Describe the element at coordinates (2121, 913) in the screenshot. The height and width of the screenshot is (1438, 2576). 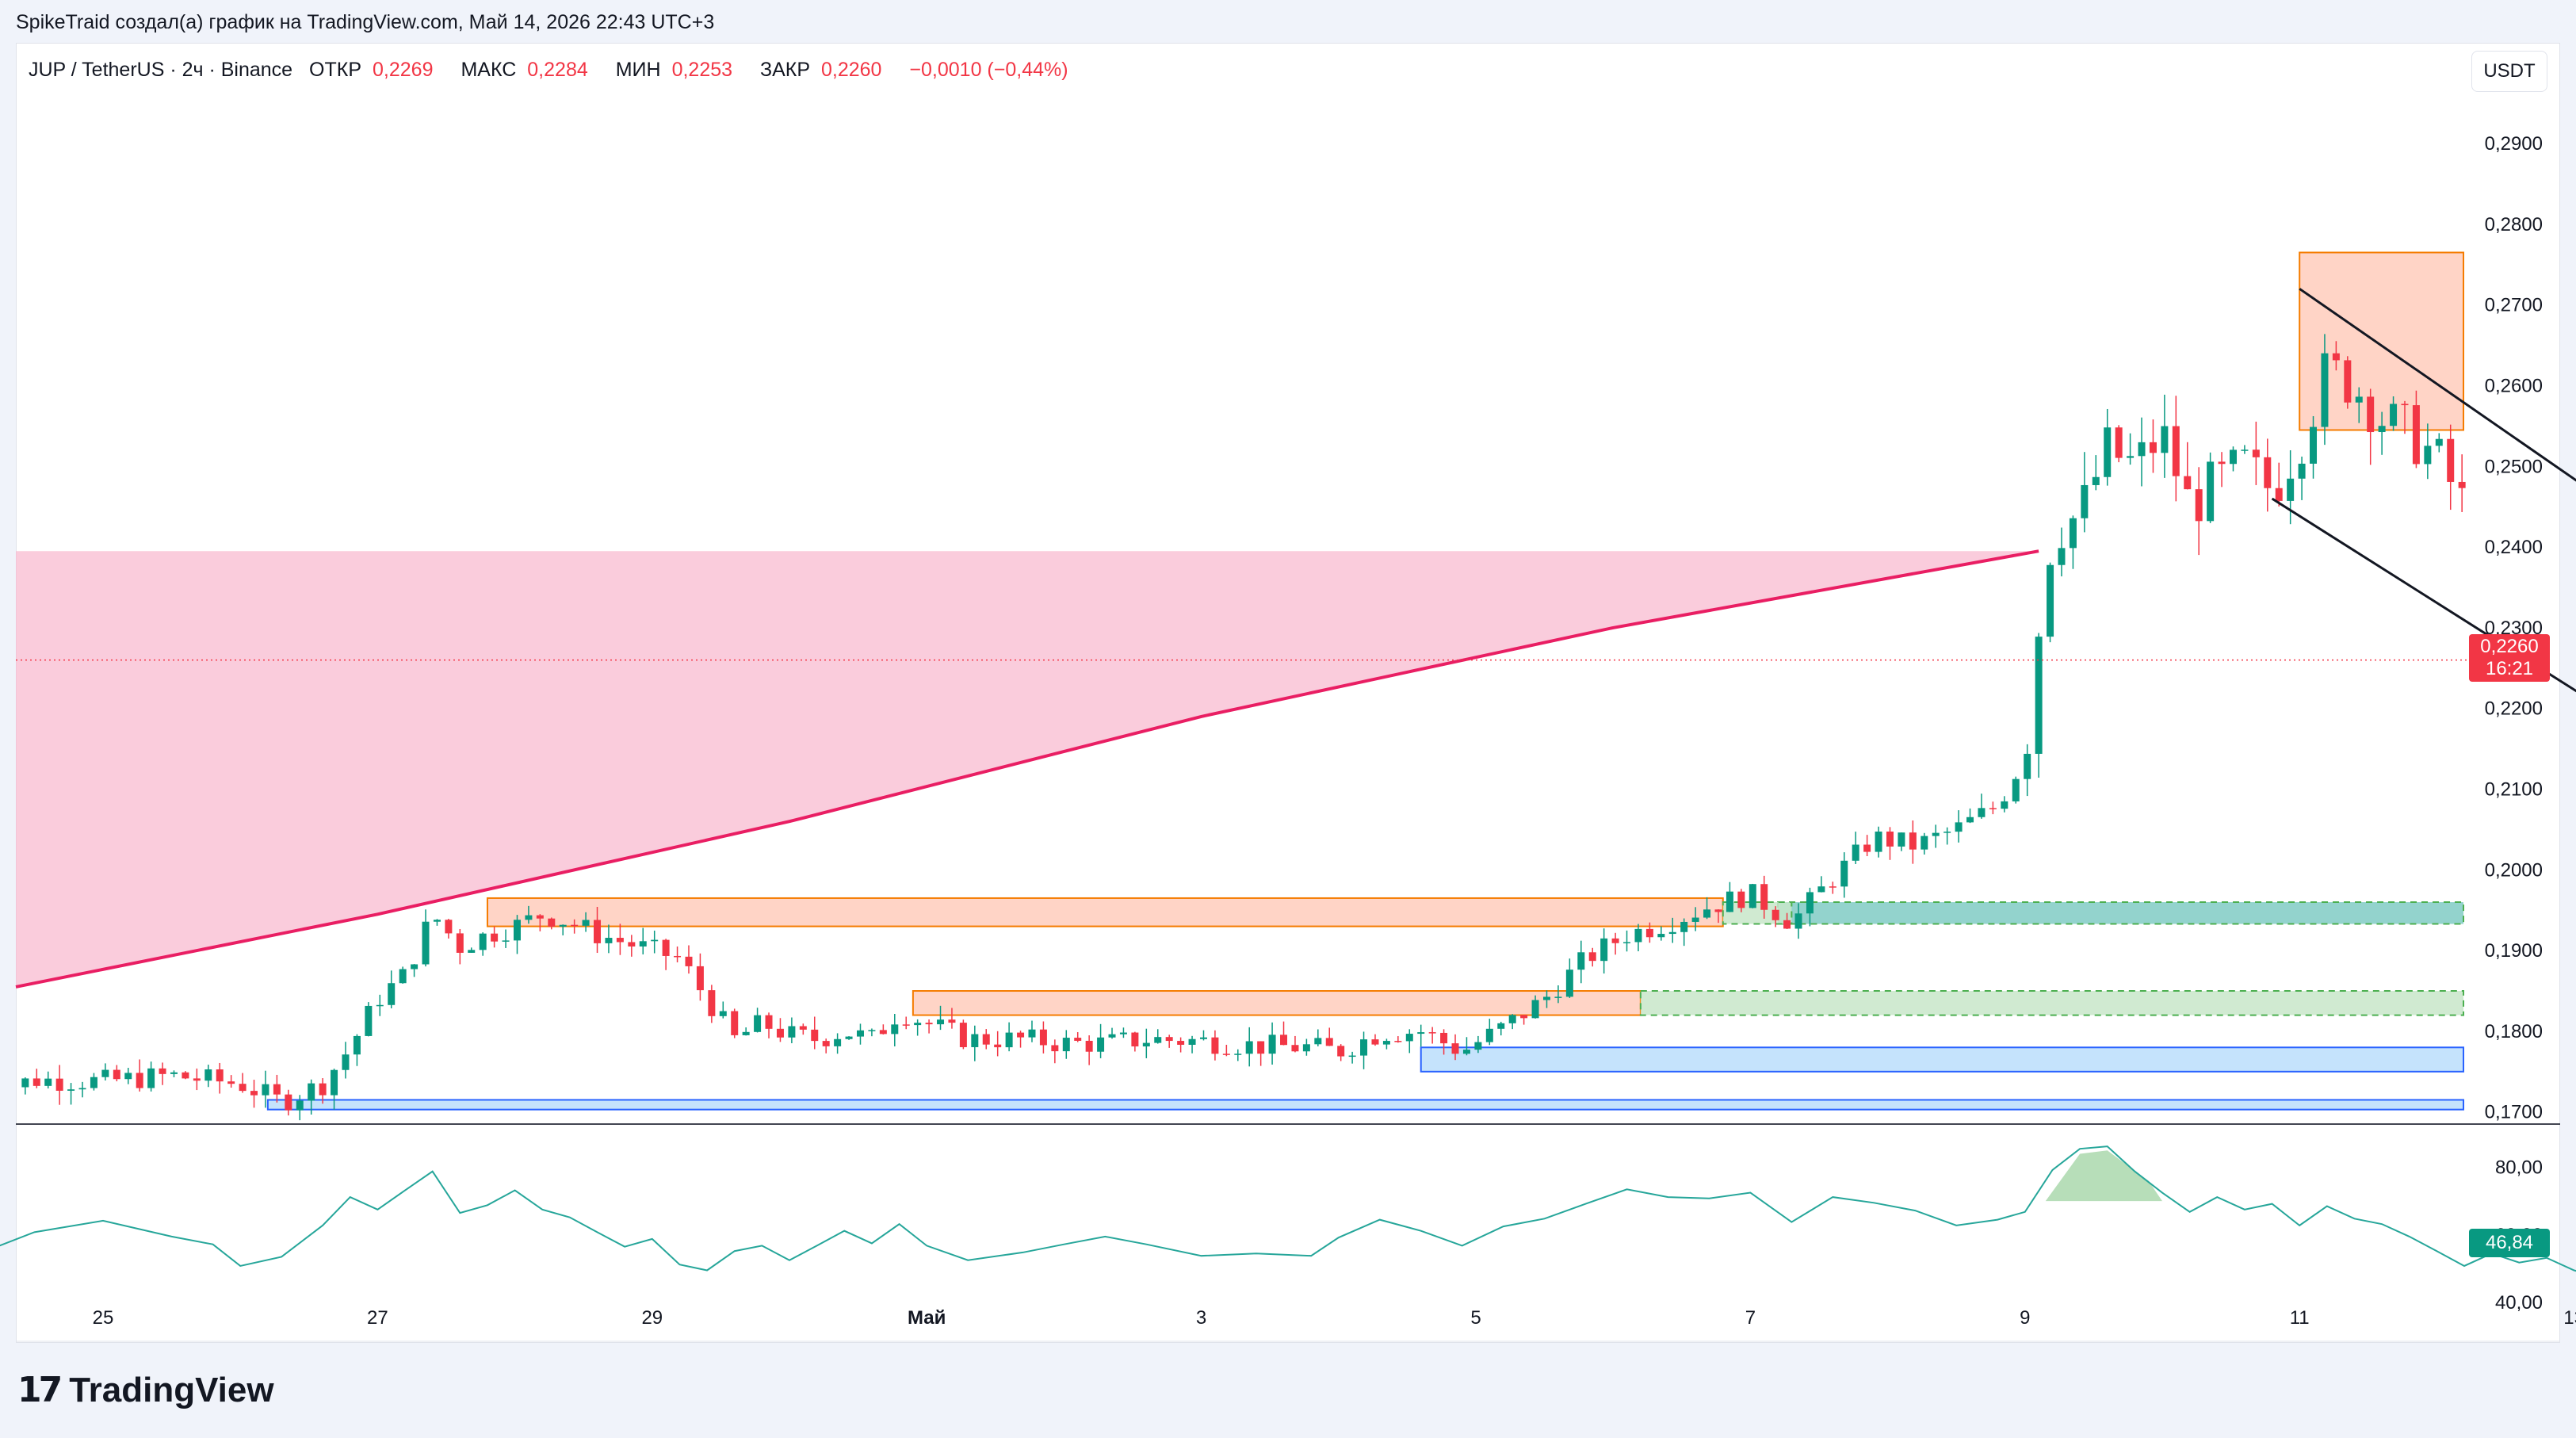
I see `fvg-teal` at that location.